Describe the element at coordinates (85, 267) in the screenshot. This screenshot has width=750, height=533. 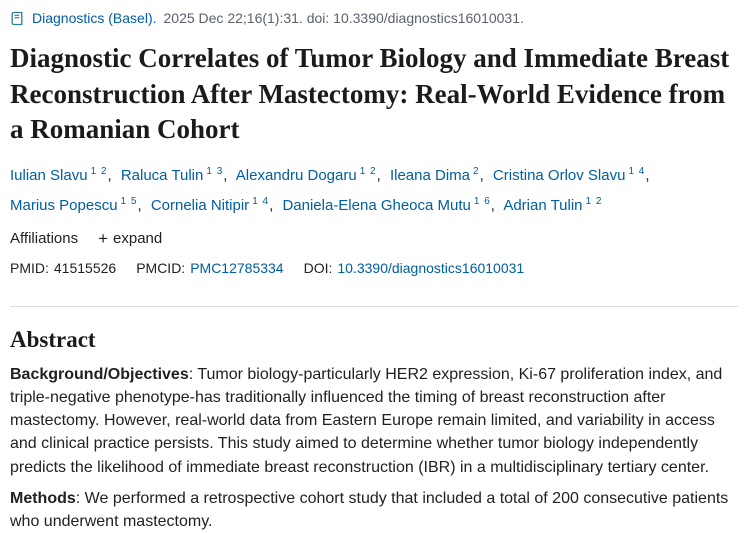
I see `pmid-value: 41515526` at that location.